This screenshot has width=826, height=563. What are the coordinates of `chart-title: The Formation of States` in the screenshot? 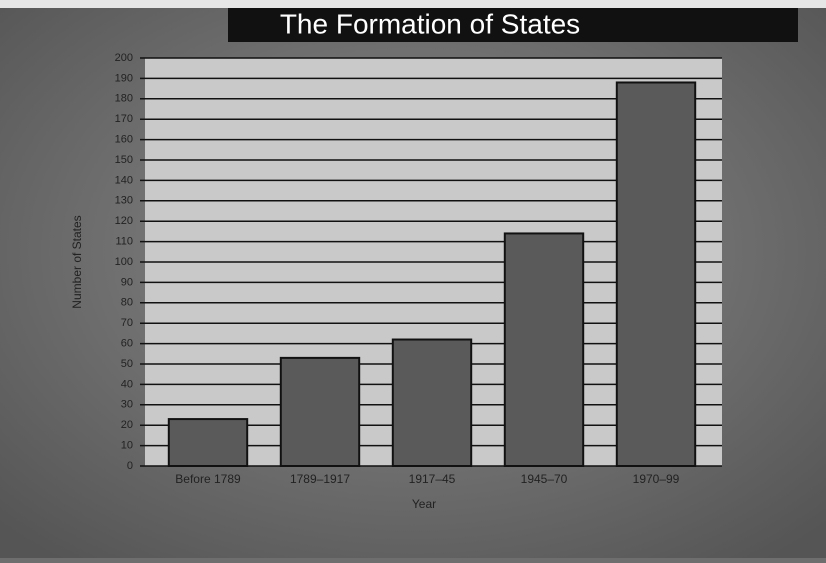 It's located at (430, 23).